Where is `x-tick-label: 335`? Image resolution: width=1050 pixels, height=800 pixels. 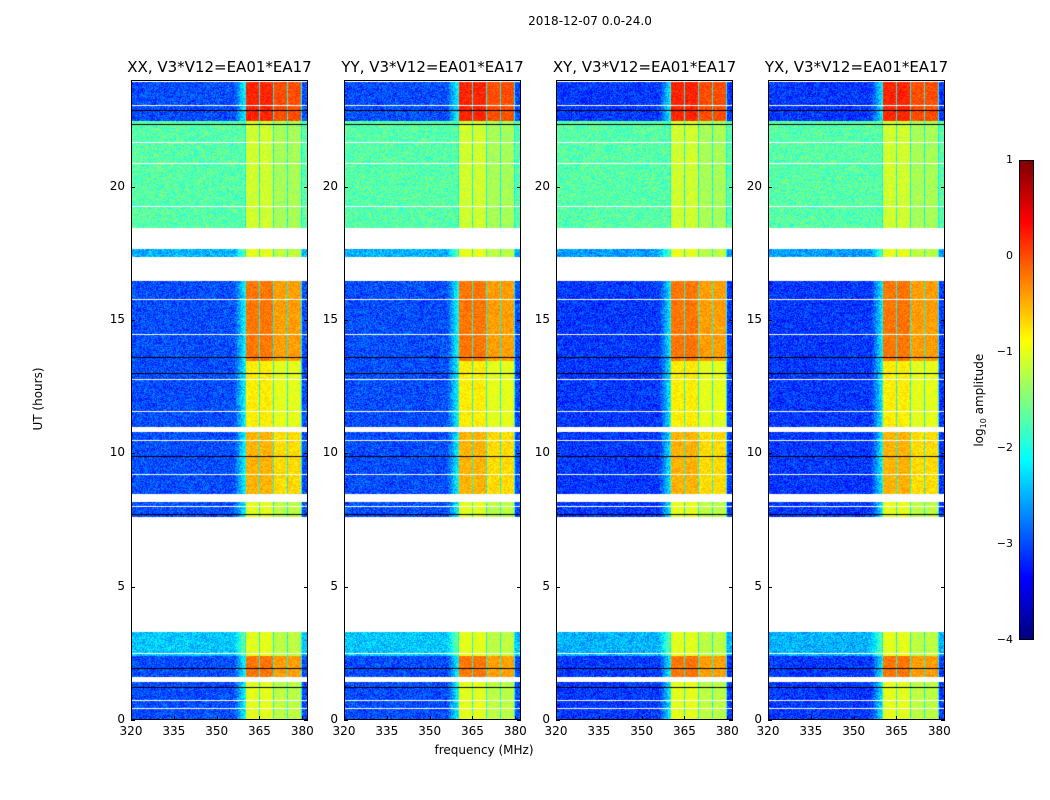
x-tick-label: 335 is located at coordinates (174, 731).